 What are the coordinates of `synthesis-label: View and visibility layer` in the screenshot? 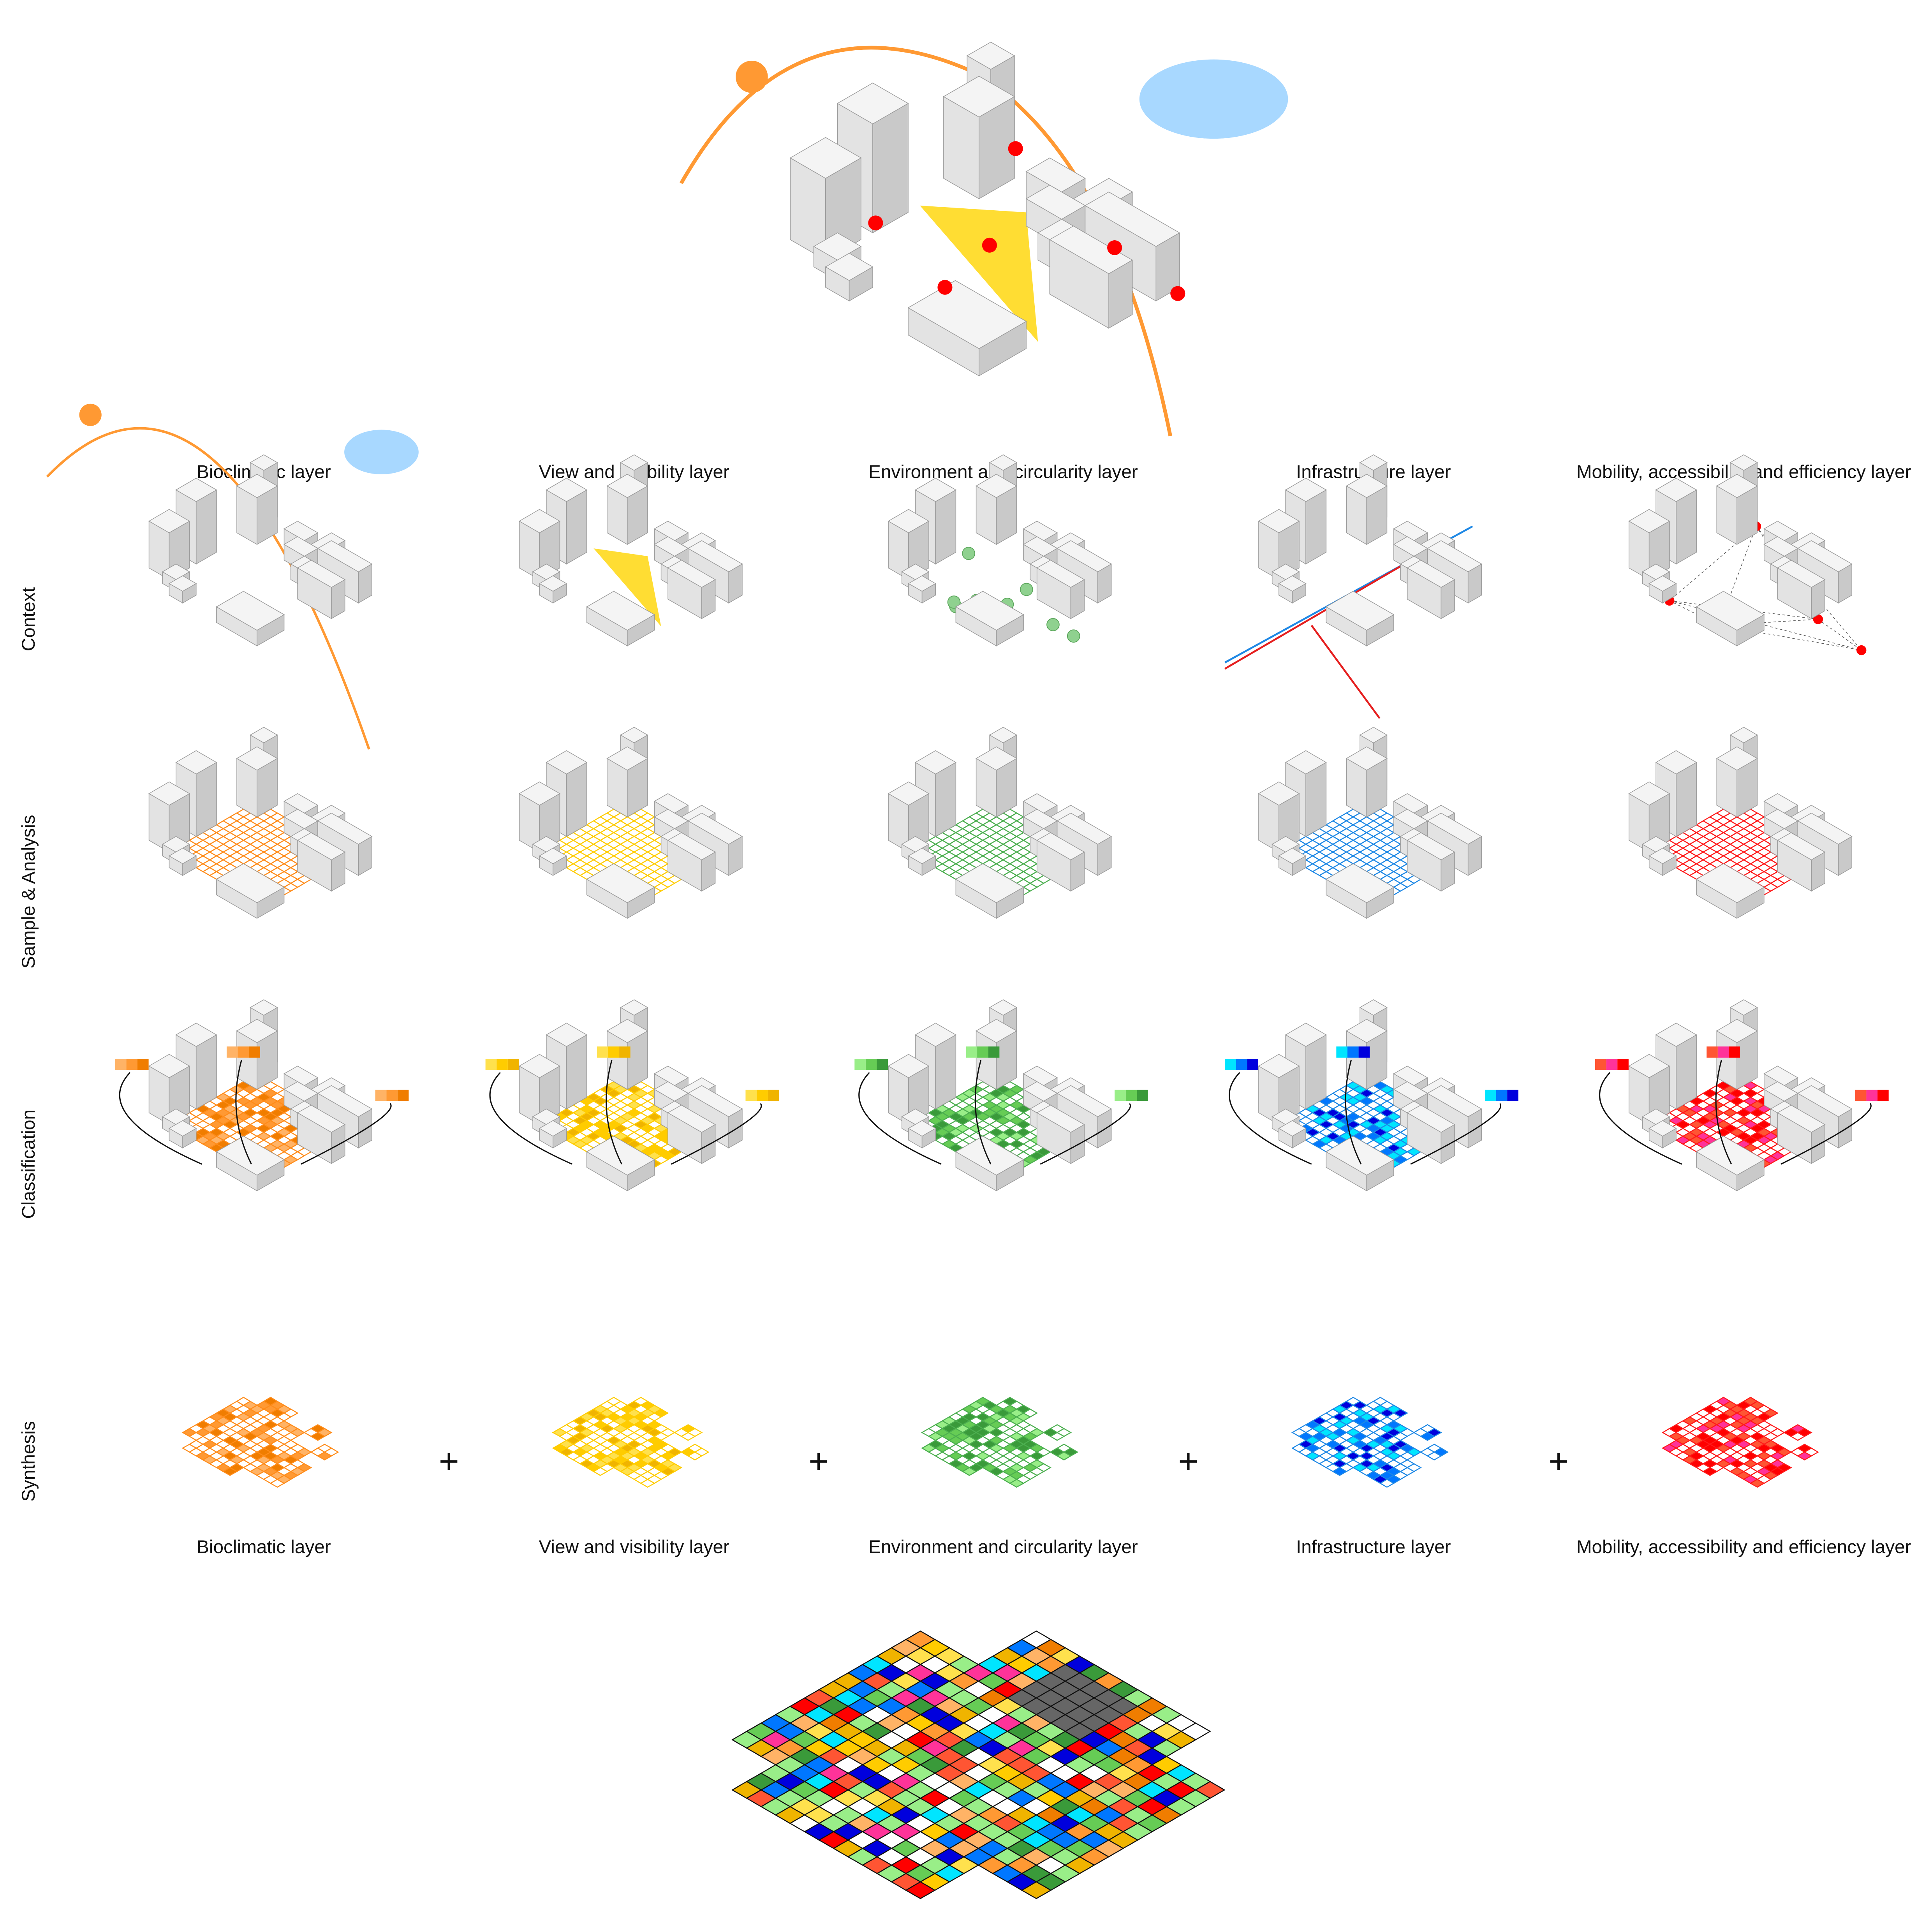 It's located at (634, 1547).